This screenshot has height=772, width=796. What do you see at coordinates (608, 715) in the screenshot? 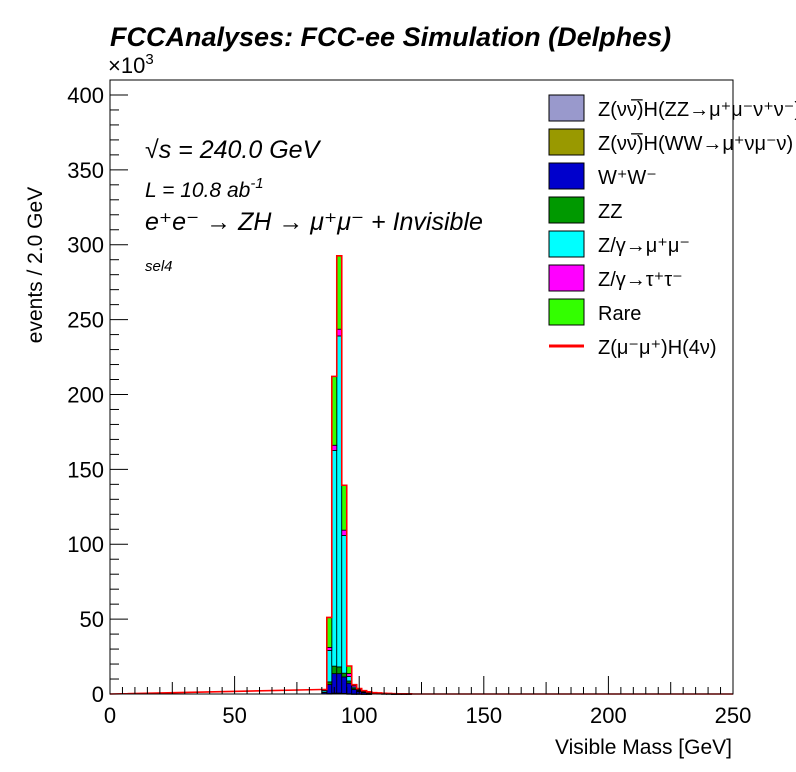
I see `x-tick-label-200: 200` at bounding box center [608, 715].